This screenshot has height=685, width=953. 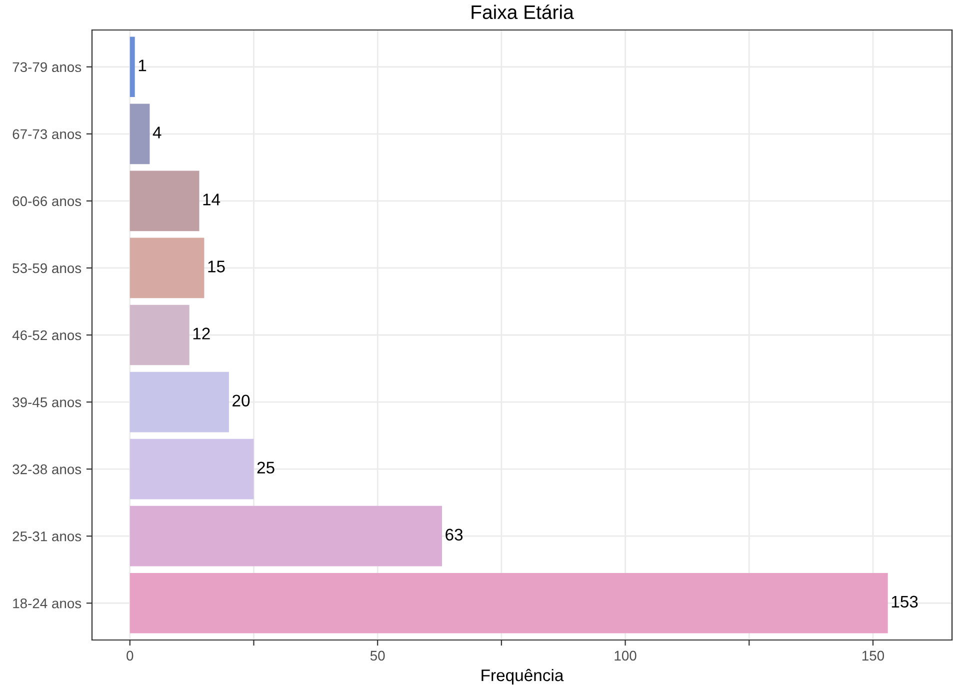 What do you see at coordinates (625, 655) in the screenshot?
I see `x-tick-label: 100` at bounding box center [625, 655].